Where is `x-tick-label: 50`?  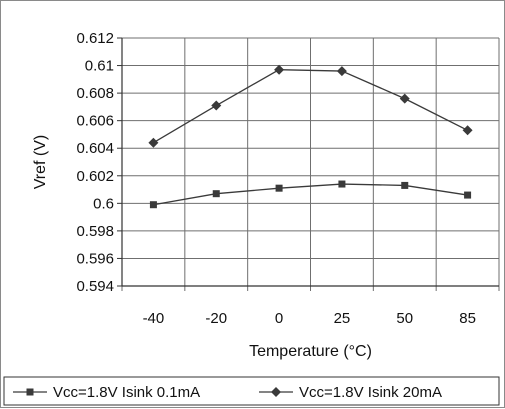 x-tick-label: 50 is located at coordinates (404, 318).